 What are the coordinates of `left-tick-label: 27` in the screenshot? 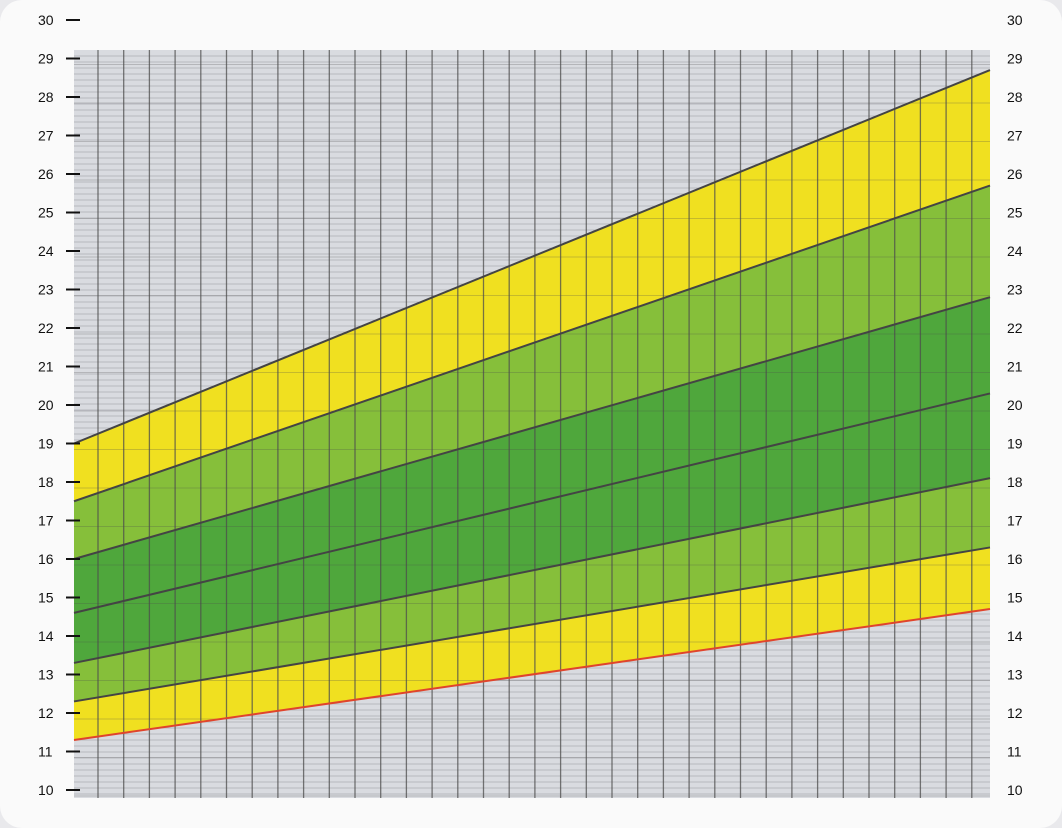 It's located at (46, 136).